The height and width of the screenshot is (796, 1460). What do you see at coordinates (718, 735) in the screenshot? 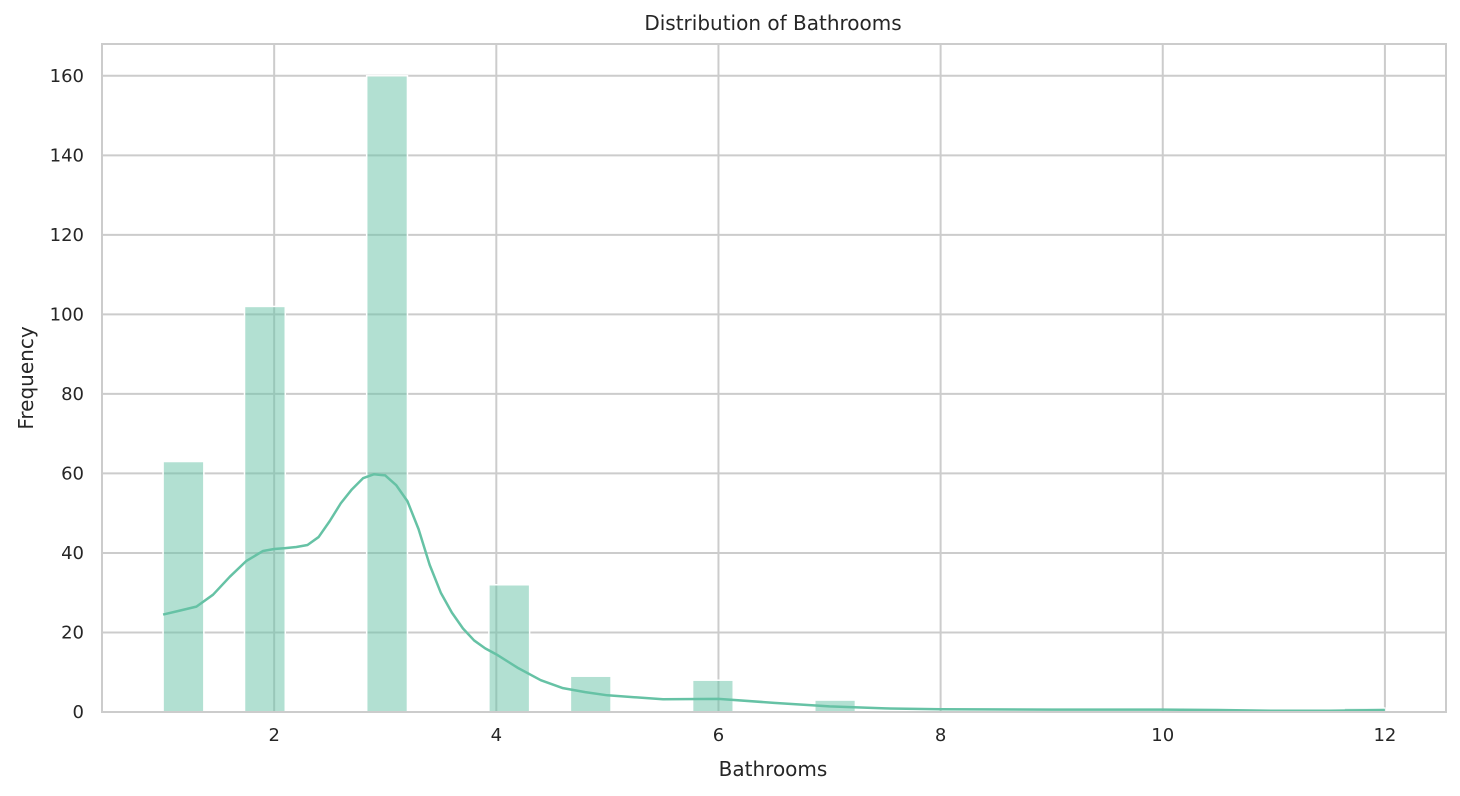
I see `x-tick-label: 6` at bounding box center [718, 735].